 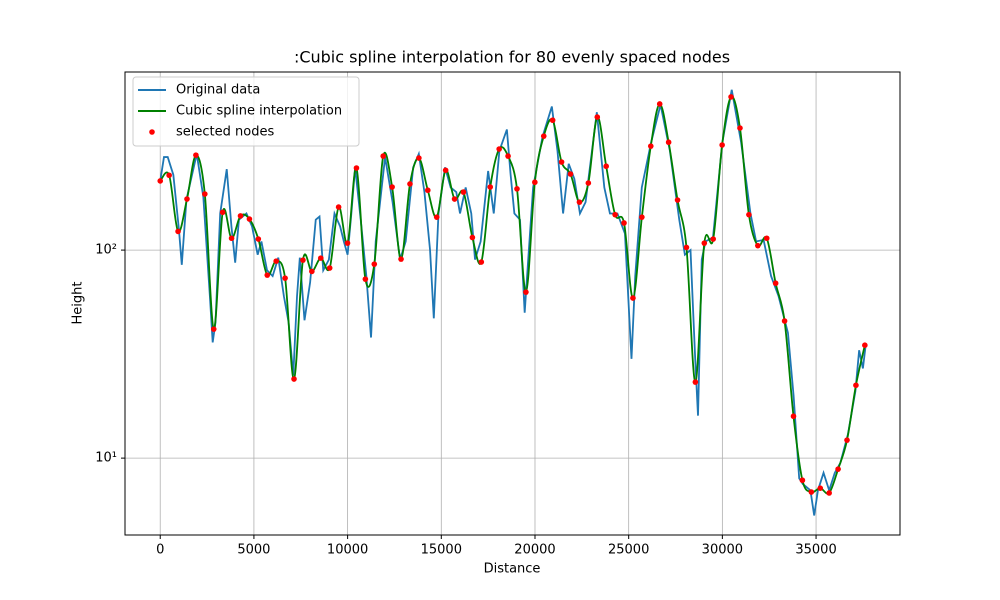 What do you see at coordinates (152, 132) in the screenshot?
I see `legend-marker` at bounding box center [152, 132].